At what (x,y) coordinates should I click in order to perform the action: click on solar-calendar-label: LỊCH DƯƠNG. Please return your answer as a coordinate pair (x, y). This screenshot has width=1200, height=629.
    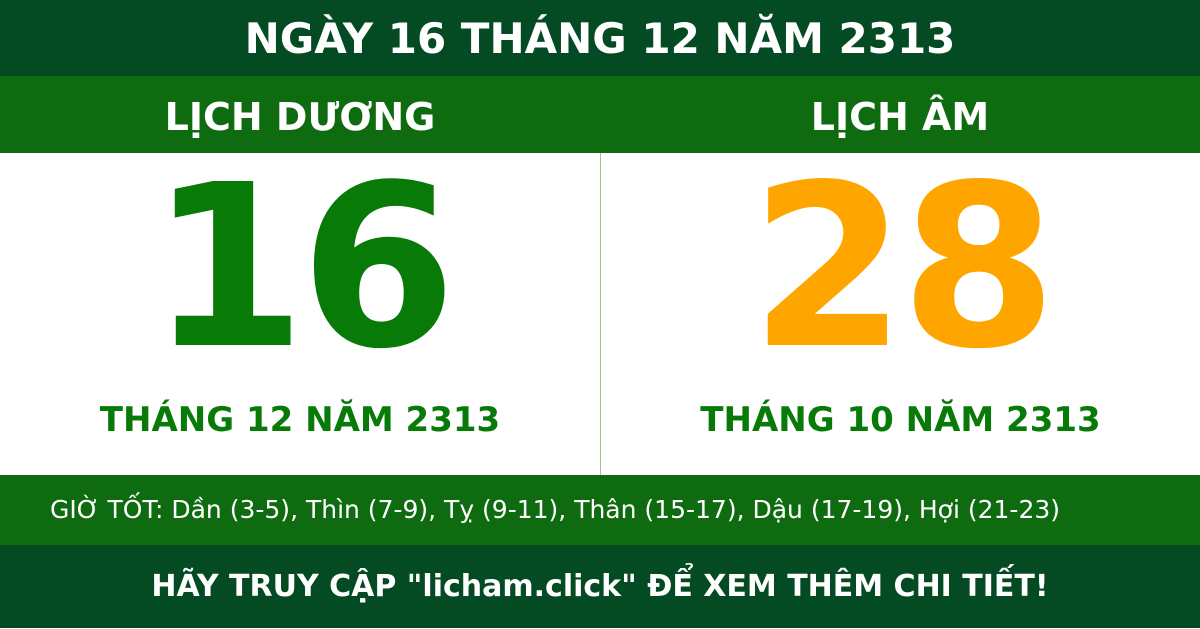
    Looking at the image, I should click on (300, 117).